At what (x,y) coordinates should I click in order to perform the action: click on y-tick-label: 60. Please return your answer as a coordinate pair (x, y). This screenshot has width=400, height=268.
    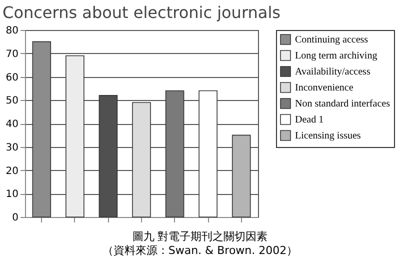
    Looking at the image, I should click on (12, 78).